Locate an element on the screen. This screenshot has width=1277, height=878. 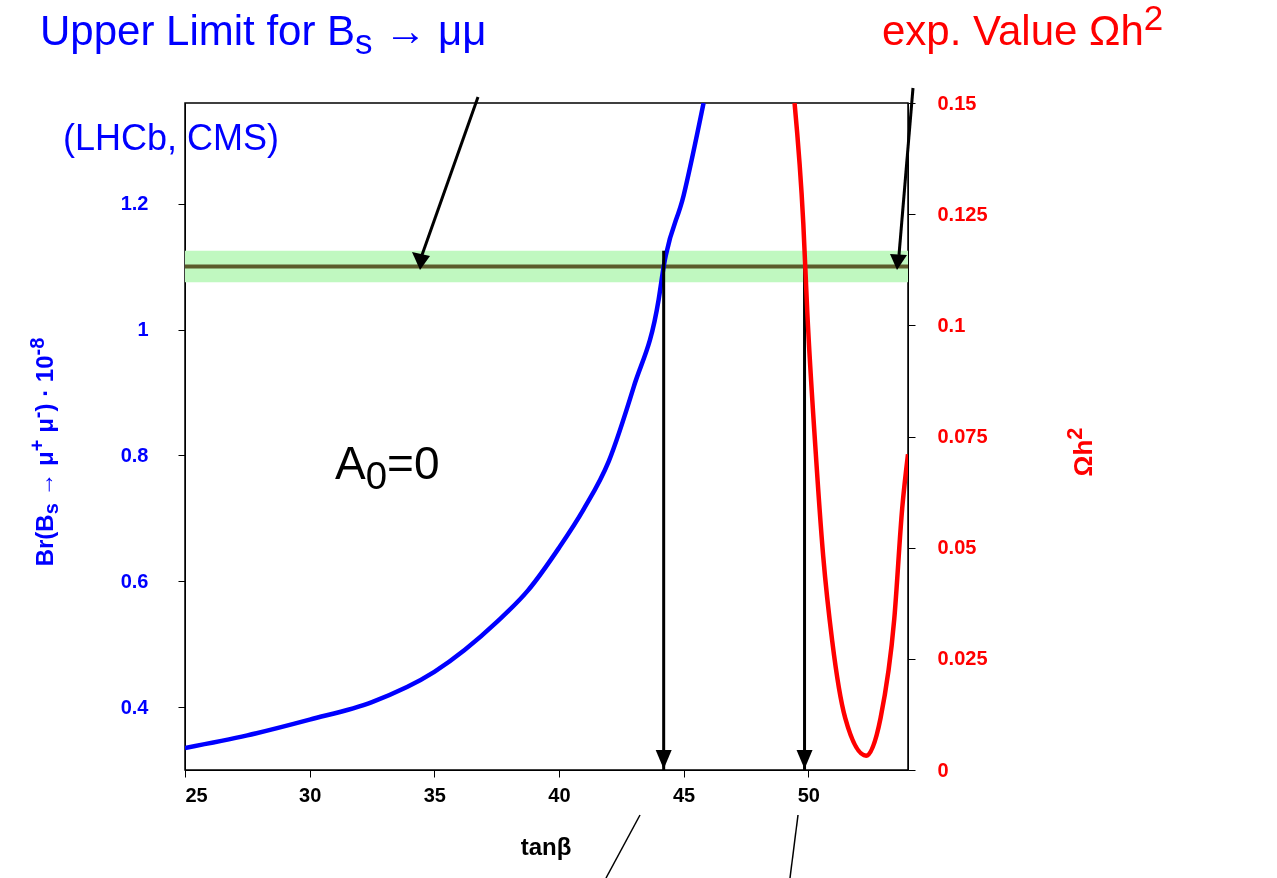
y-tick-label: 1 is located at coordinates (143, 329).